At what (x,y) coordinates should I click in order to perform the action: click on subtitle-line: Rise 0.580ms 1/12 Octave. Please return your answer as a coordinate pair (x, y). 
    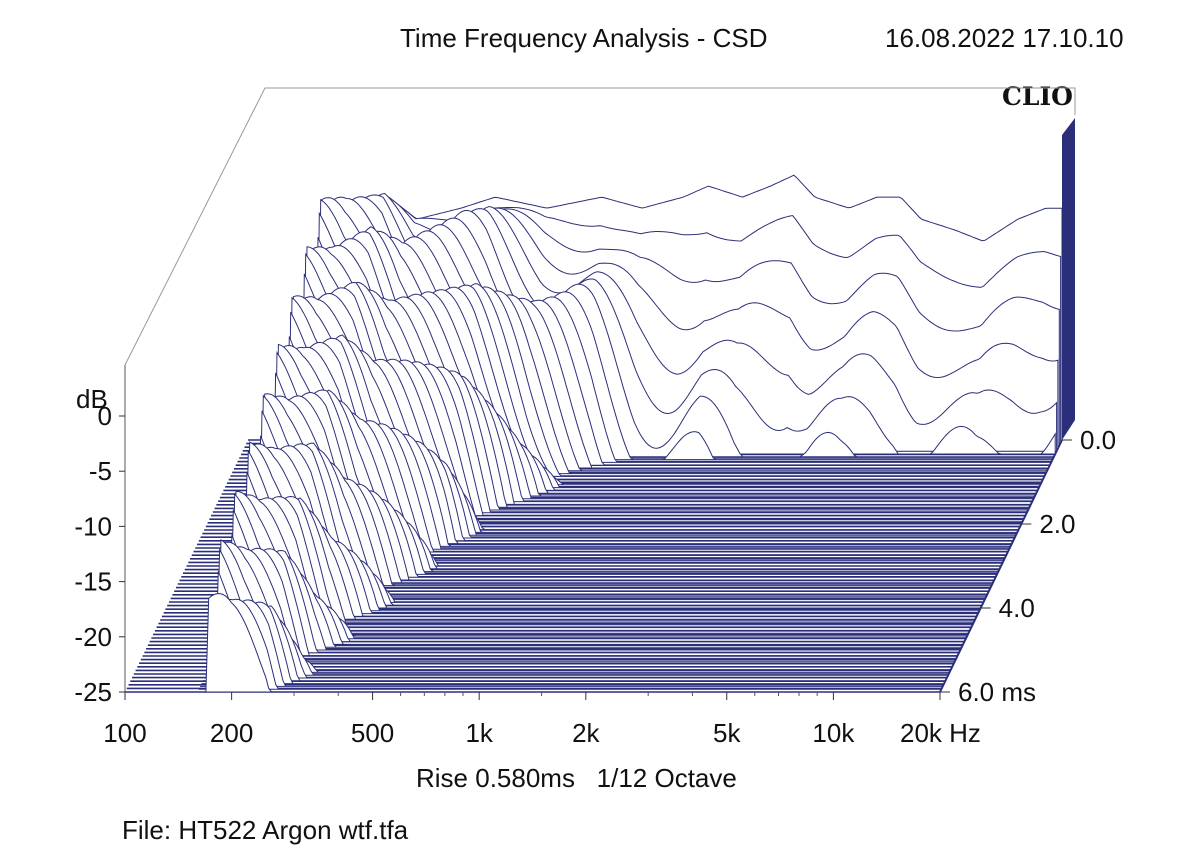
    Looking at the image, I should click on (576, 778).